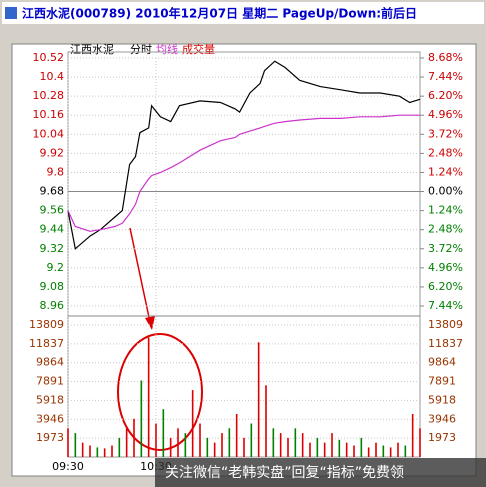 This screenshot has height=487, width=486. What do you see at coordinates (442, 399) in the screenshot?
I see `y2-tick-label: 5918` at bounding box center [442, 399].